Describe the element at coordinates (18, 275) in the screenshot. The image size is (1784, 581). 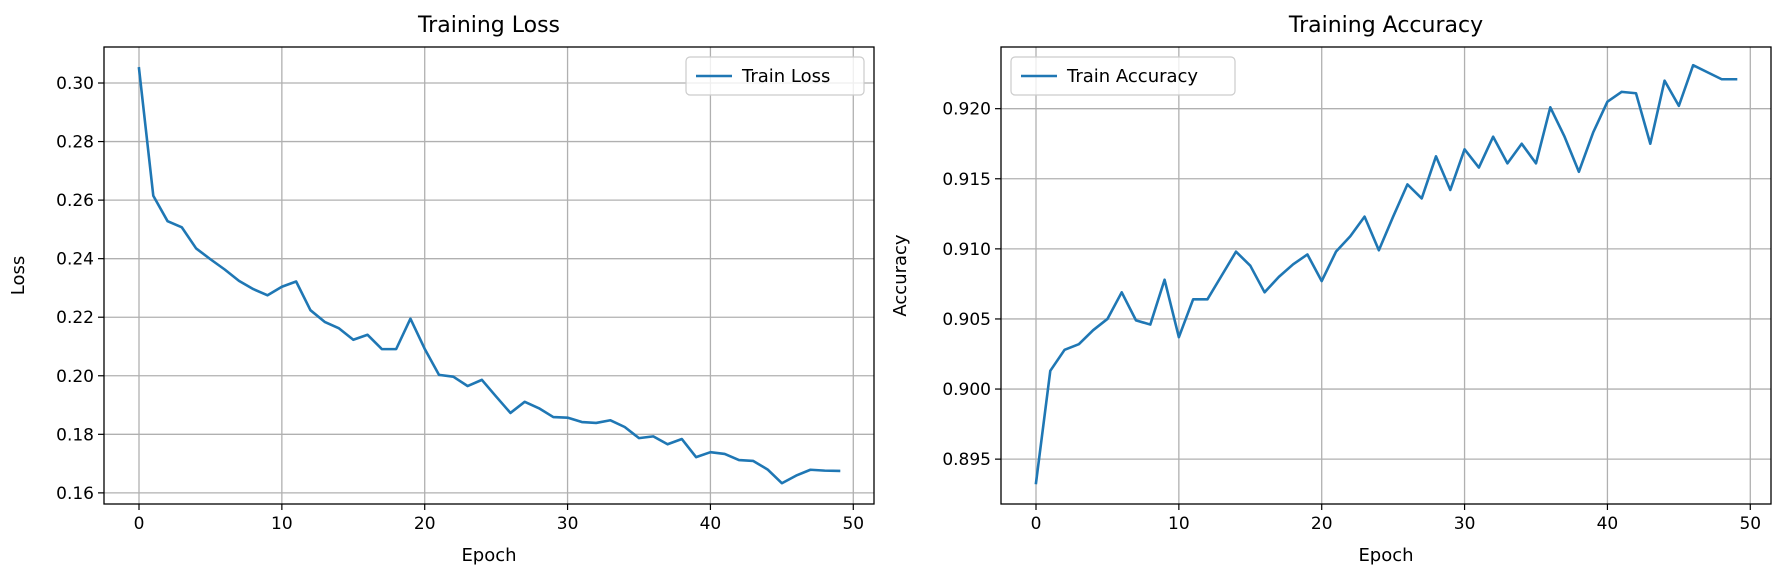
I see `chart-1-y-axis-label: Loss` at that location.